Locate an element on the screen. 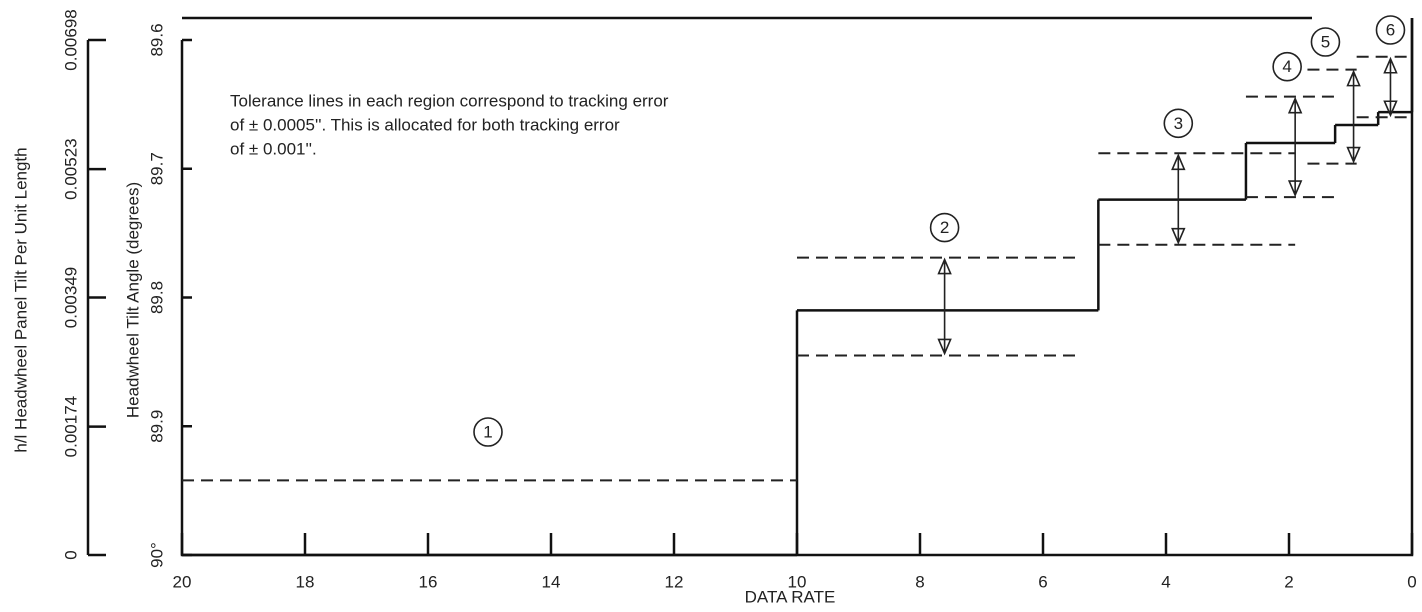 The height and width of the screenshot is (612, 1422). y2-tick-label: 0.00349 is located at coordinates (70, 297).